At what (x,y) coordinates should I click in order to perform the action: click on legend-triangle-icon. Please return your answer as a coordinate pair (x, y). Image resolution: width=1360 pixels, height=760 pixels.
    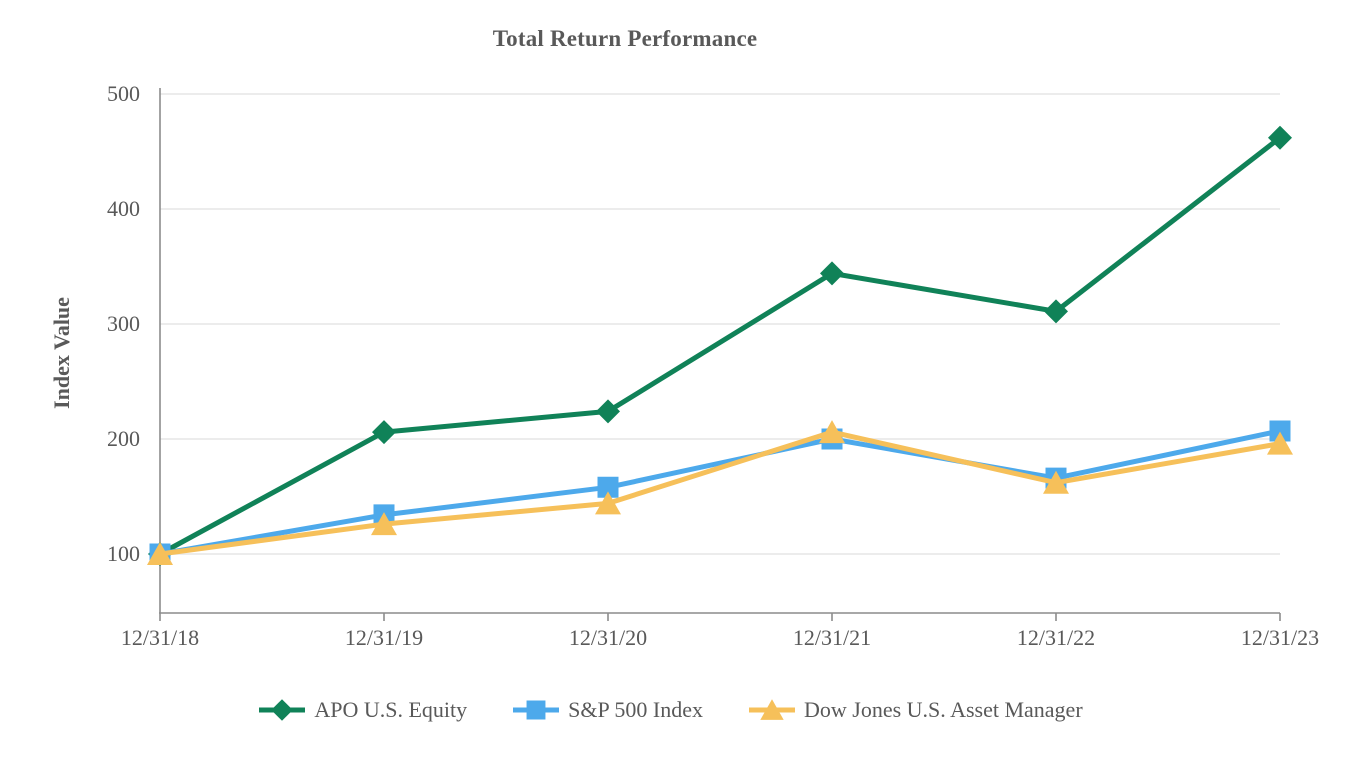
    Looking at the image, I should click on (772, 709).